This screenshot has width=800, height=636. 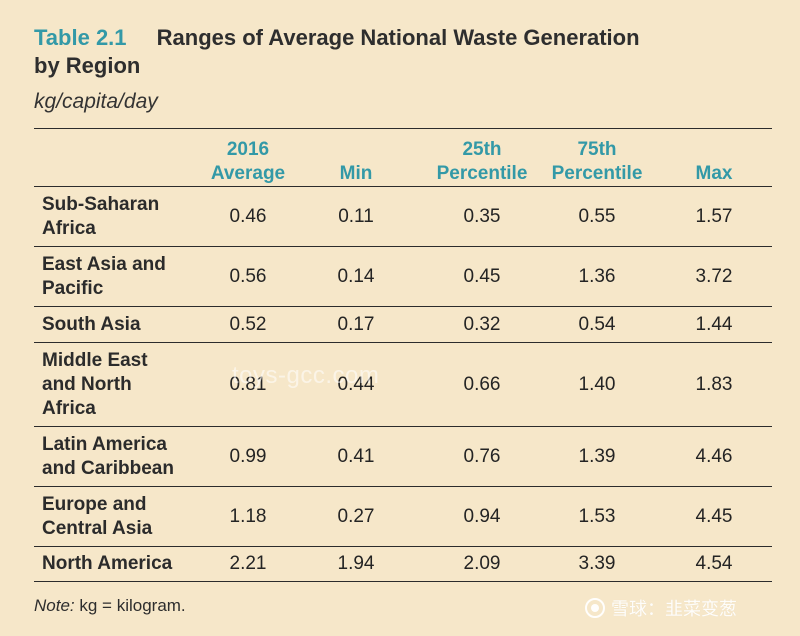 I want to click on percentile-75-value: 0.55, so click(x=597, y=216).